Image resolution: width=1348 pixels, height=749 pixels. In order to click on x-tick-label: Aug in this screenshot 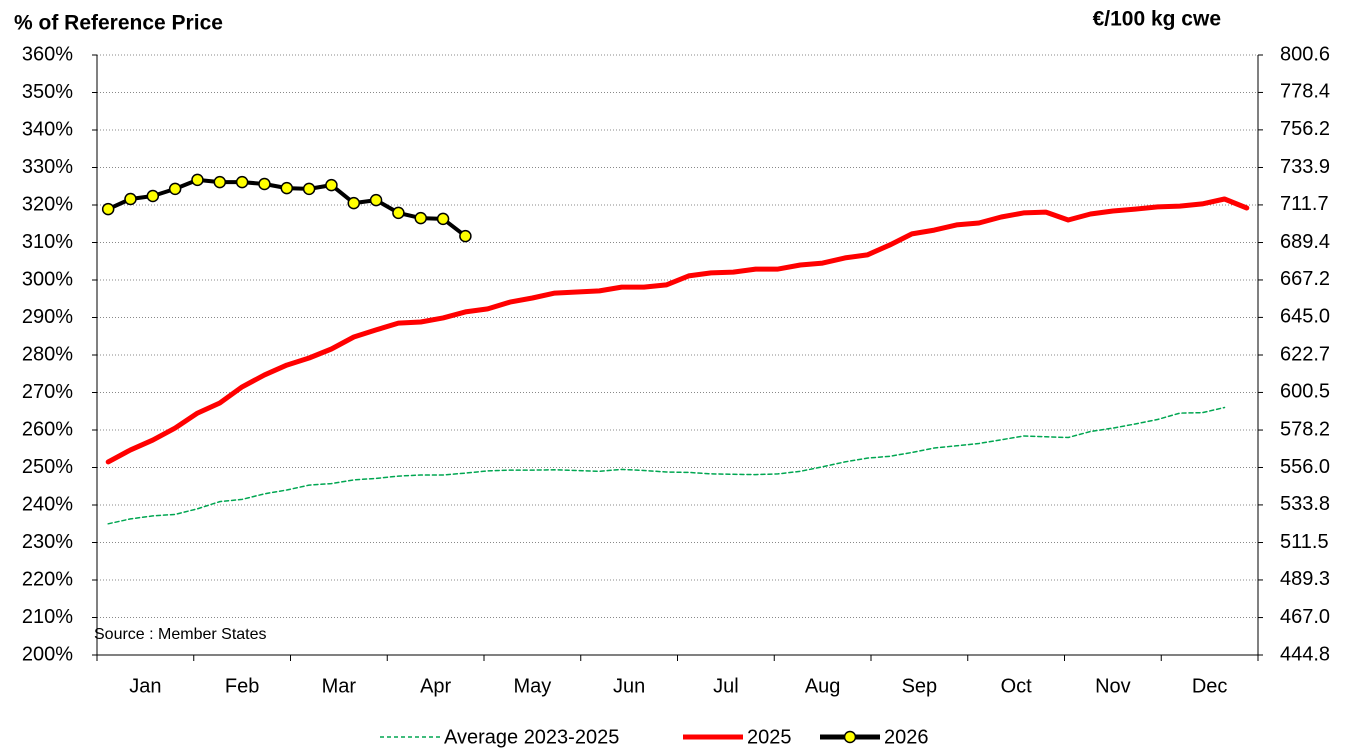, I will do `click(823, 686)`.